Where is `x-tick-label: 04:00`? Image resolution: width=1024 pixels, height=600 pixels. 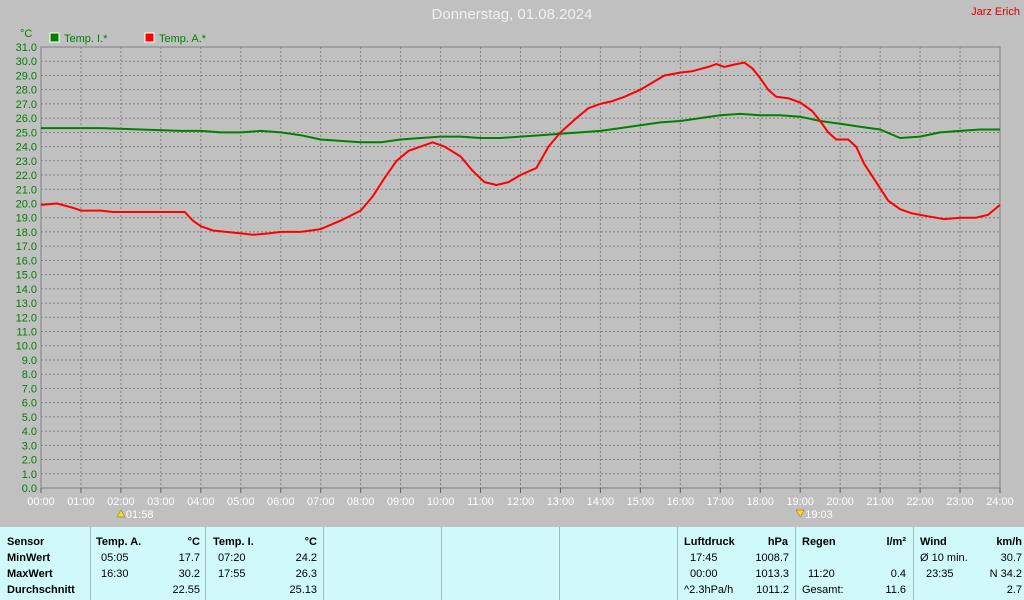
x-tick-label: 04:00 is located at coordinates (201, 502).